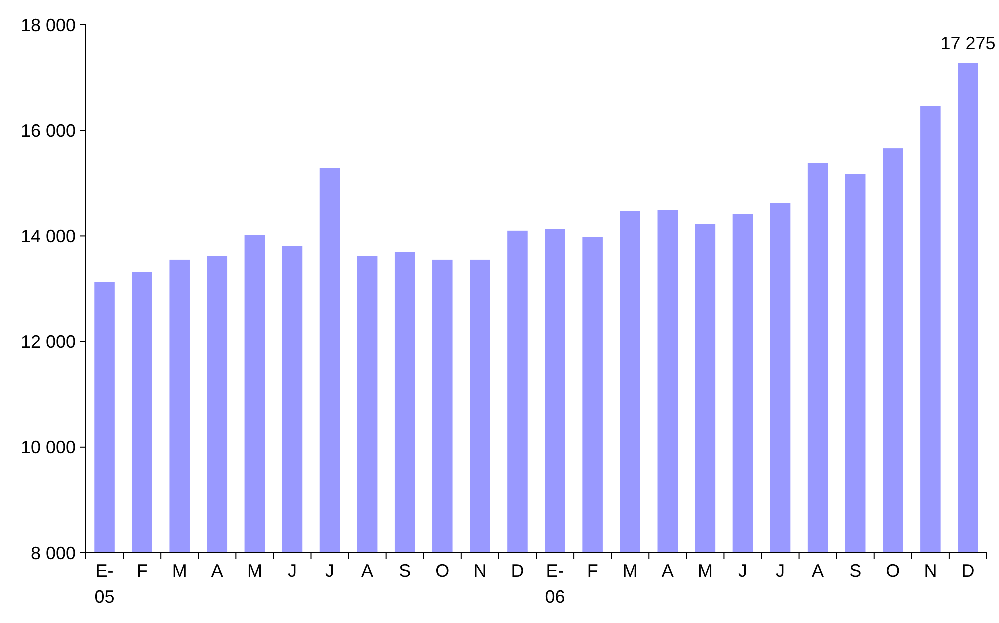 This screenshot has height=623, width=999. Describe the element at coordinates (53, 553) in the screenshot. I see `y-tick-label: 8 000` at that location.